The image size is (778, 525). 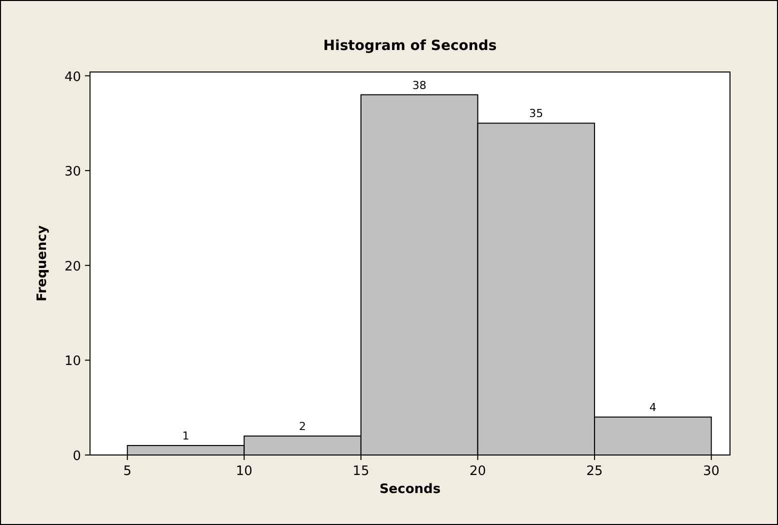 I want to click on y-tick-label: 10, so click(x=72, y=362).